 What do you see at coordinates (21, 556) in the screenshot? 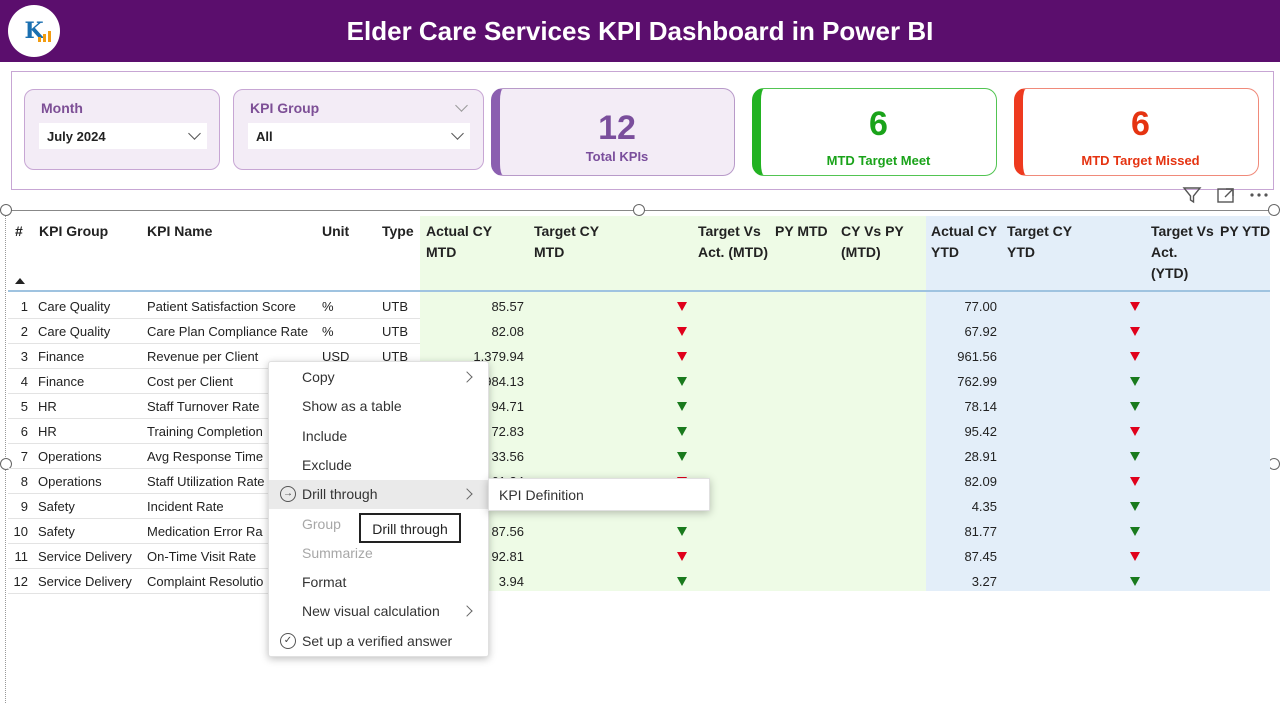
I see `cell-n: 11` at bounding box center [21, 556].